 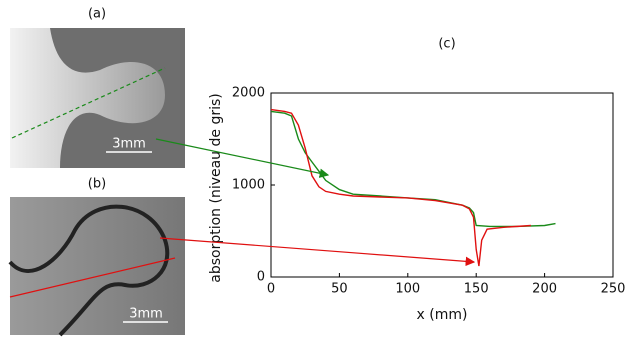 I want to click on image-b, so click(x=97, y=266).